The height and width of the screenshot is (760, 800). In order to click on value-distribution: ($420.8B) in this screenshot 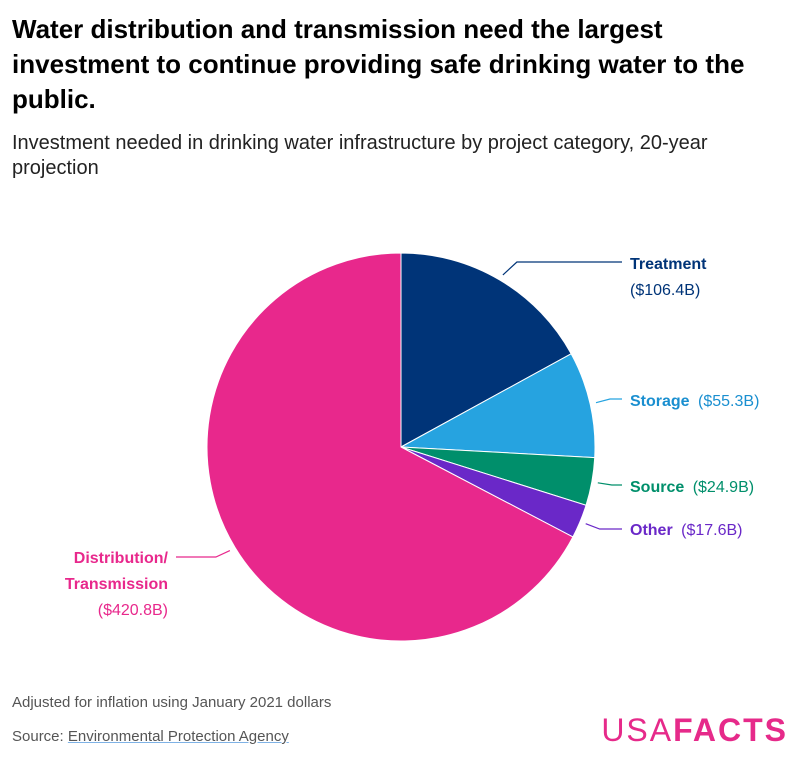, I will do `click(133, 610)`.